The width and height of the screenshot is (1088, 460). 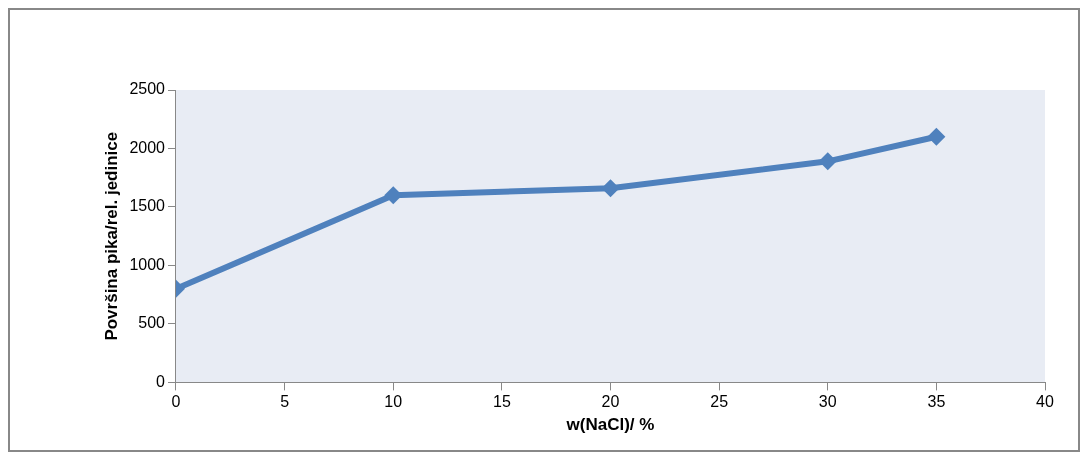 What do you see at coordinates (285, 402) in the screenshot?
I see `x-tick-label: 5` at bounding box center [285, 402].